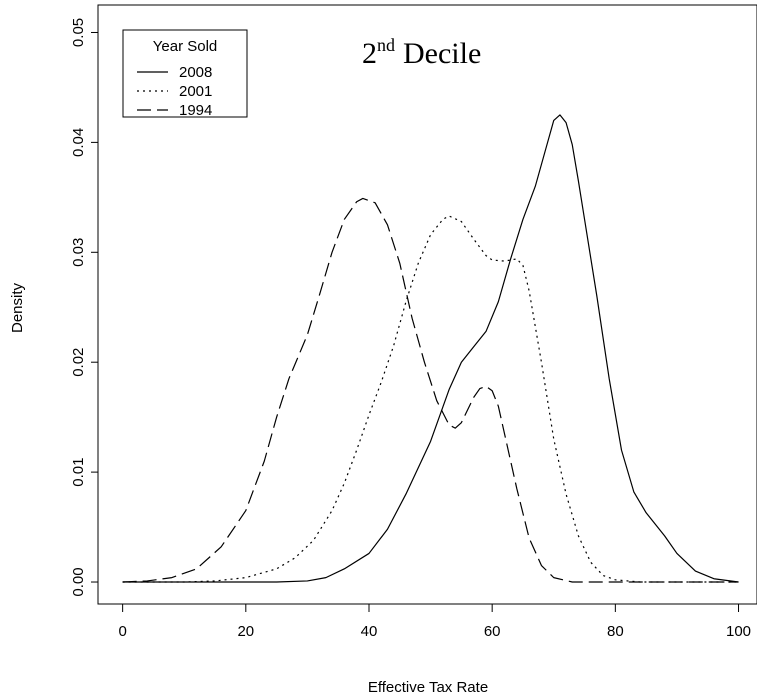 The width and height of the screenshot is (757, 700). Describe the element at coordinates (434, 622) in the screenshot. I see `x-axis: 0 20 40 60 80 100` at that location.